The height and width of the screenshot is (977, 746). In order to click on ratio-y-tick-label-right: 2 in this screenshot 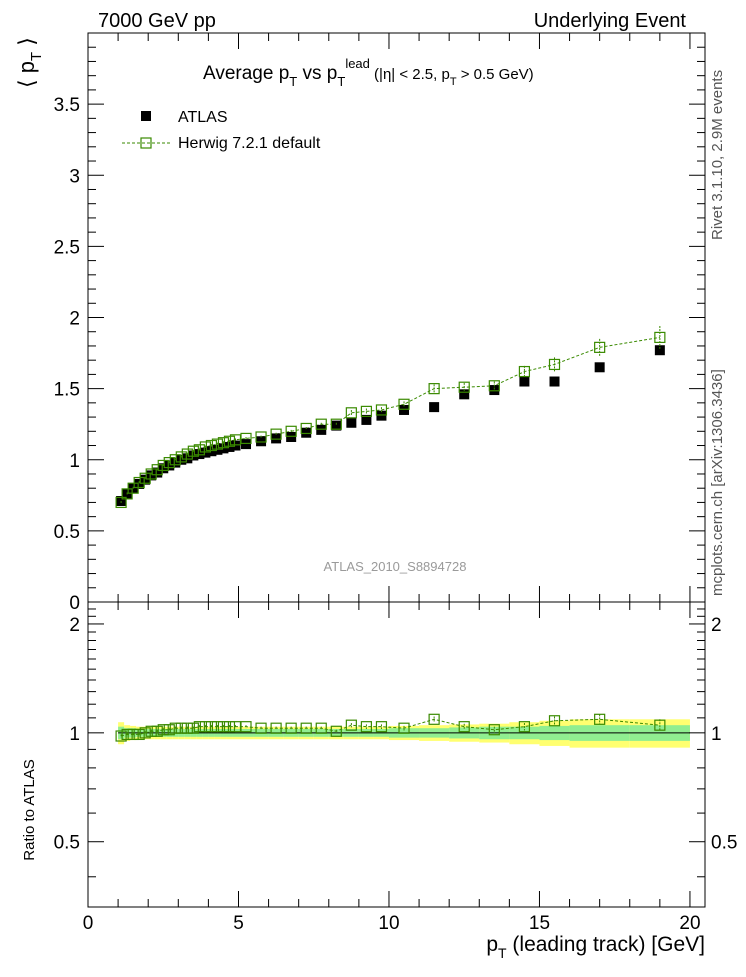, I will do `click(716, 625)`.